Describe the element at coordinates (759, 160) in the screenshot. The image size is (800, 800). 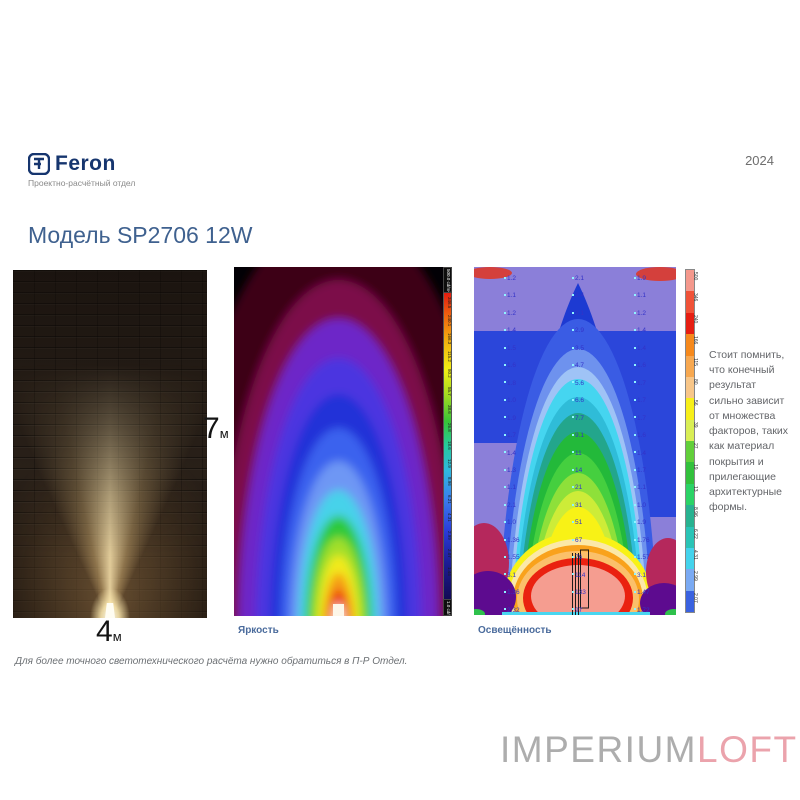
I see `year-label: 2024` at that location.